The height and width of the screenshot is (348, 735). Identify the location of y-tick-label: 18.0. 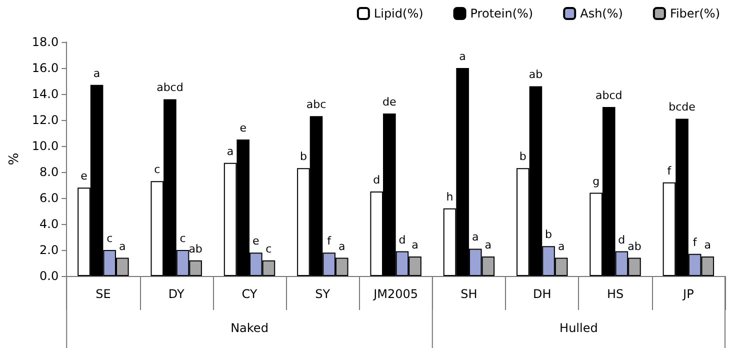
(45, 42).